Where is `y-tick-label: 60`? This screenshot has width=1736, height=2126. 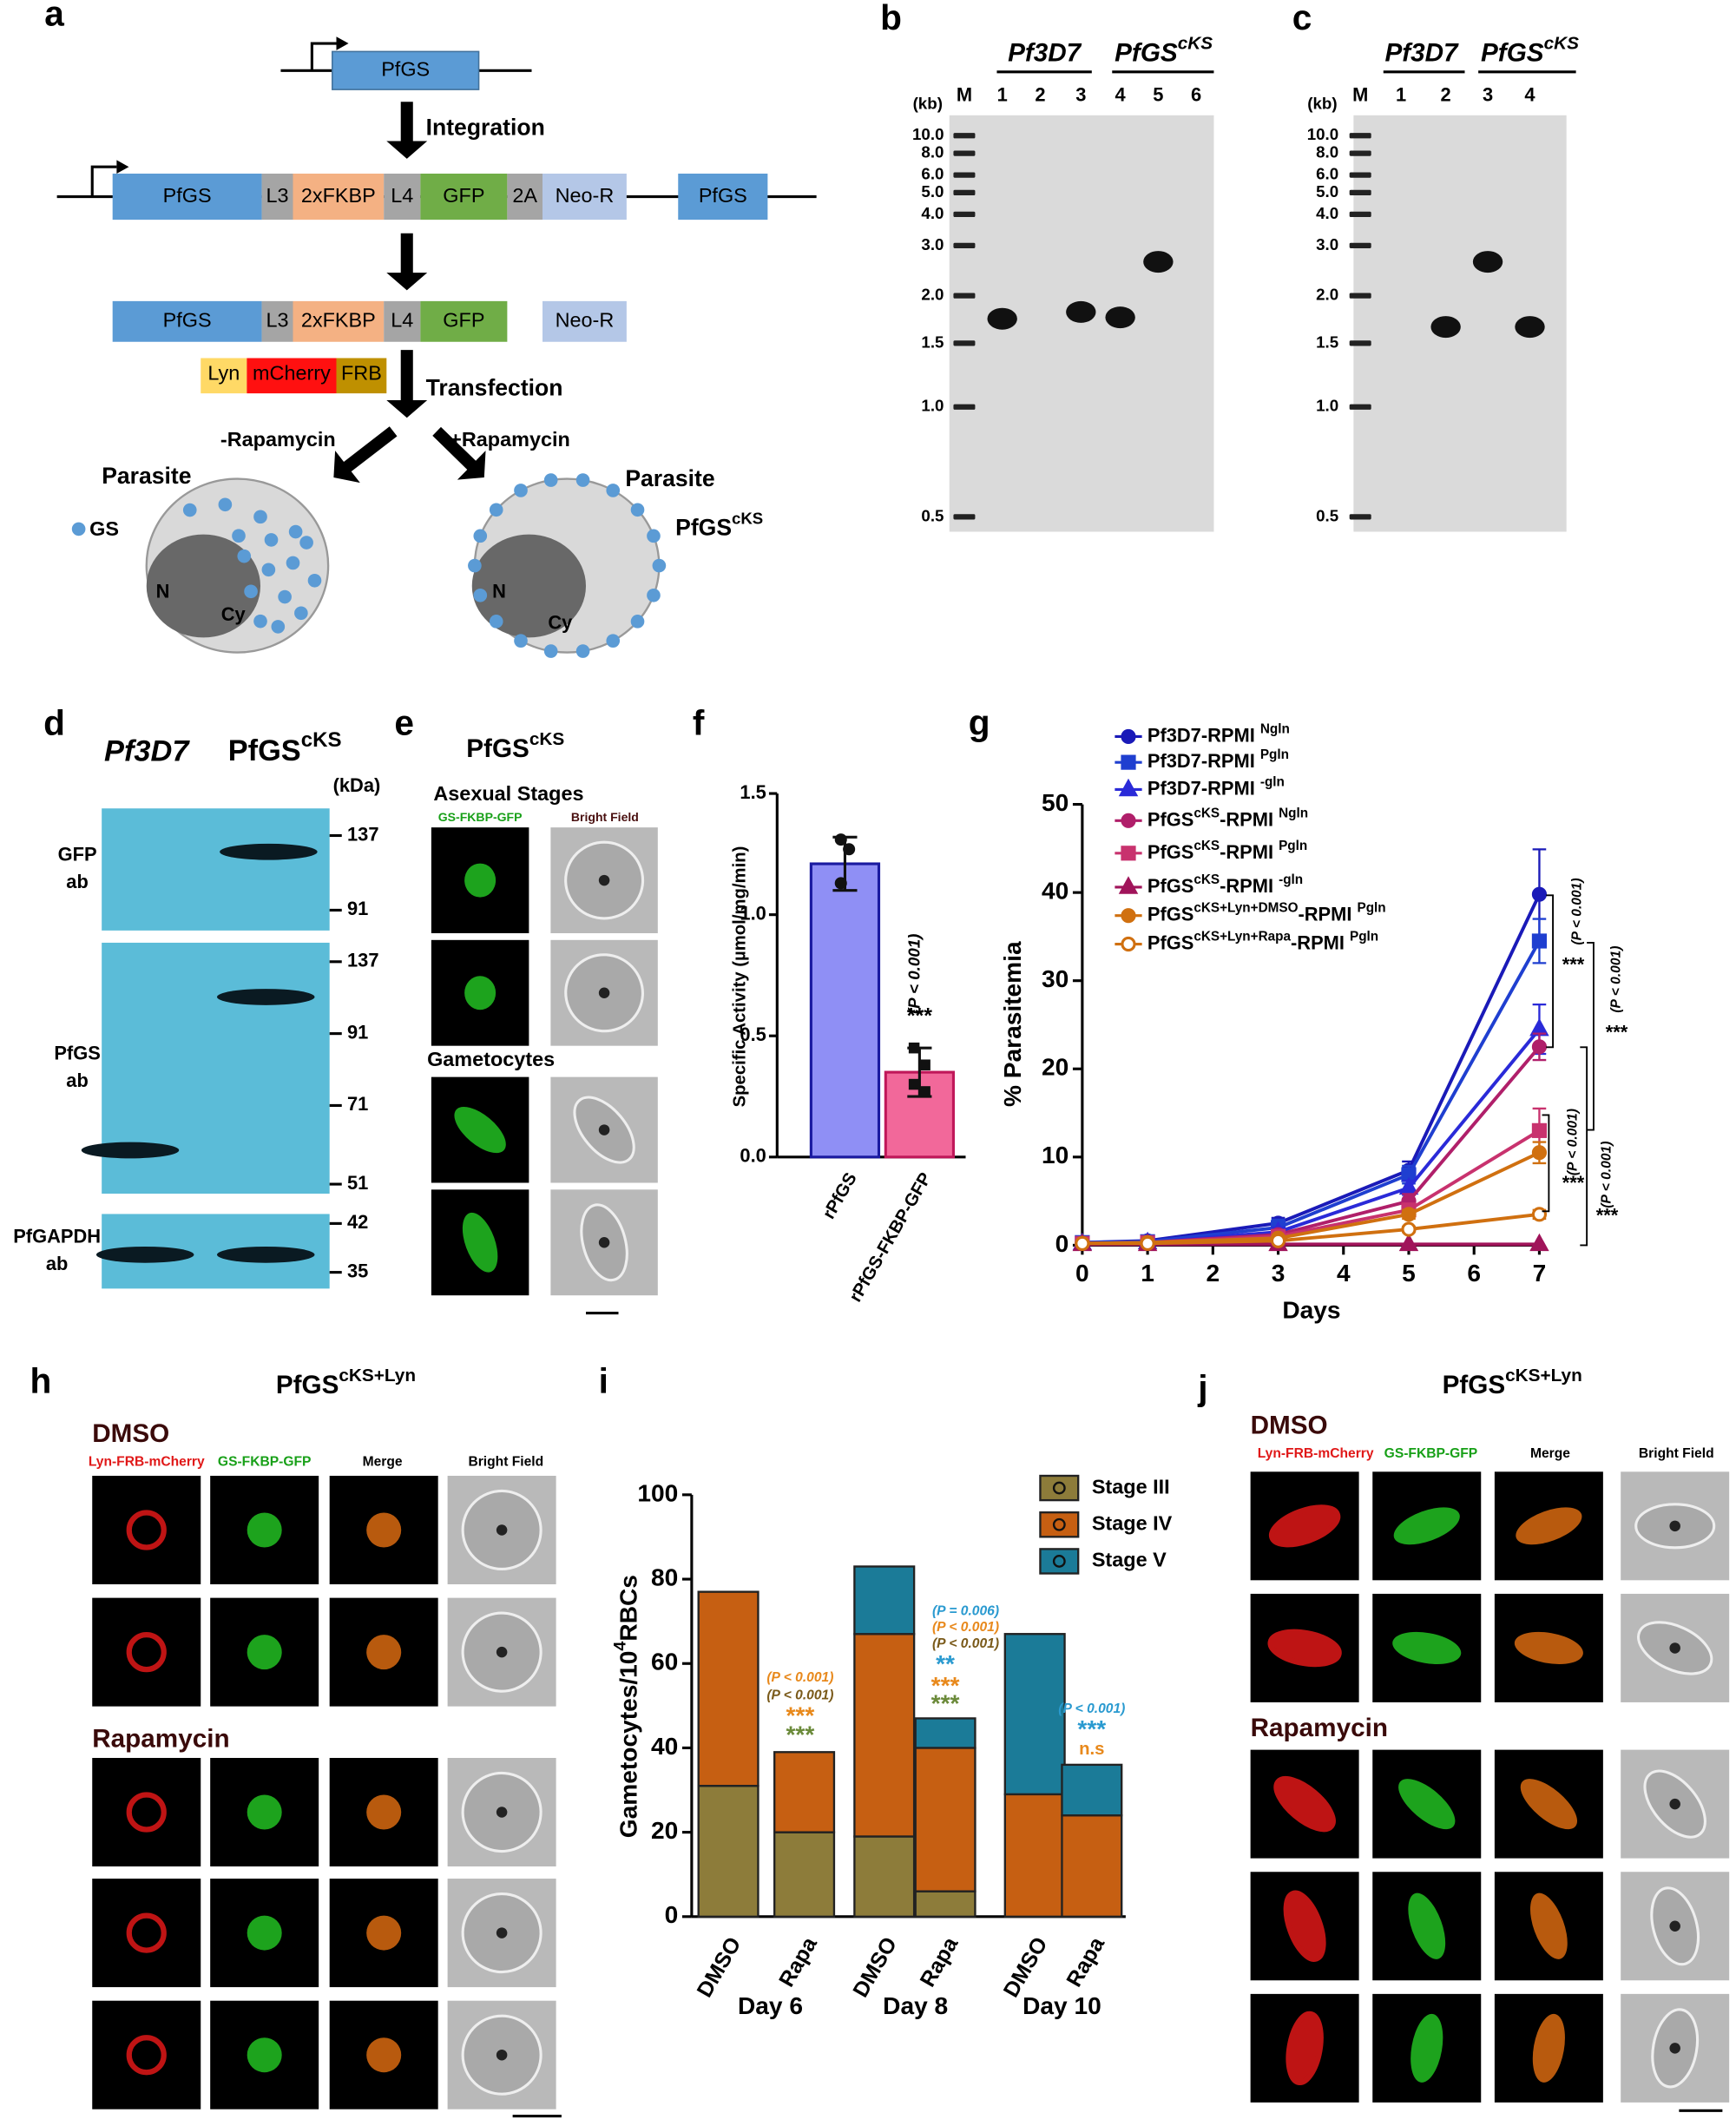
y-tick-label: 60 is located at coordinates (664, 1662).